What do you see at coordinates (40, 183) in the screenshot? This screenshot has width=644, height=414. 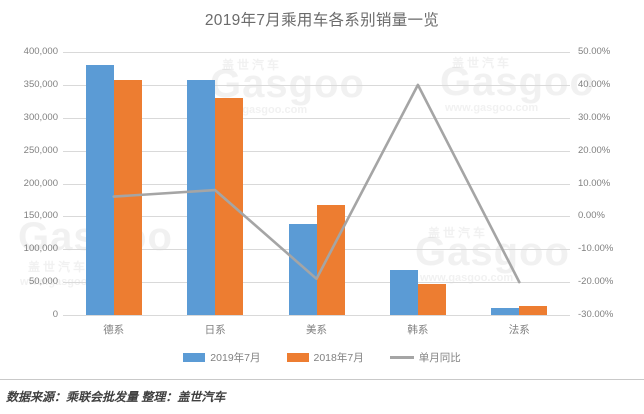 I see `y-axis-tick-label: 200,000` at bounding box center [40, 183].